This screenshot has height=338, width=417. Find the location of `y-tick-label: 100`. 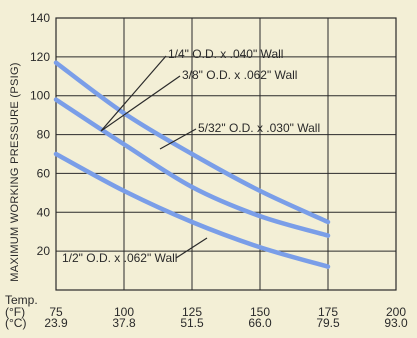

y-tick-label: 100 is located at coordinates (40, 96).